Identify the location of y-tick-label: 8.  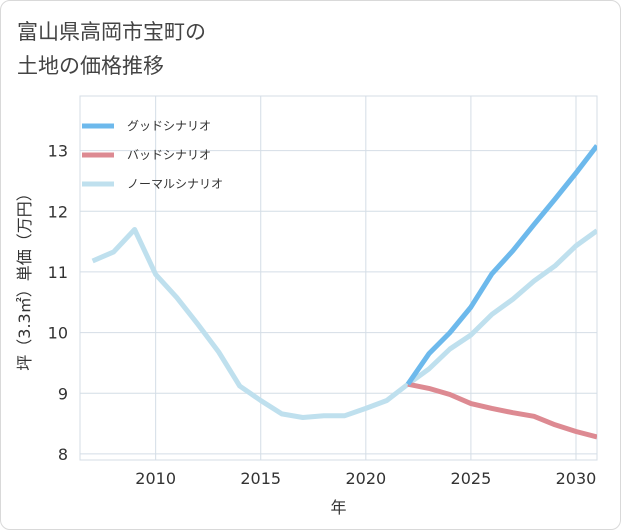
(63, 454).